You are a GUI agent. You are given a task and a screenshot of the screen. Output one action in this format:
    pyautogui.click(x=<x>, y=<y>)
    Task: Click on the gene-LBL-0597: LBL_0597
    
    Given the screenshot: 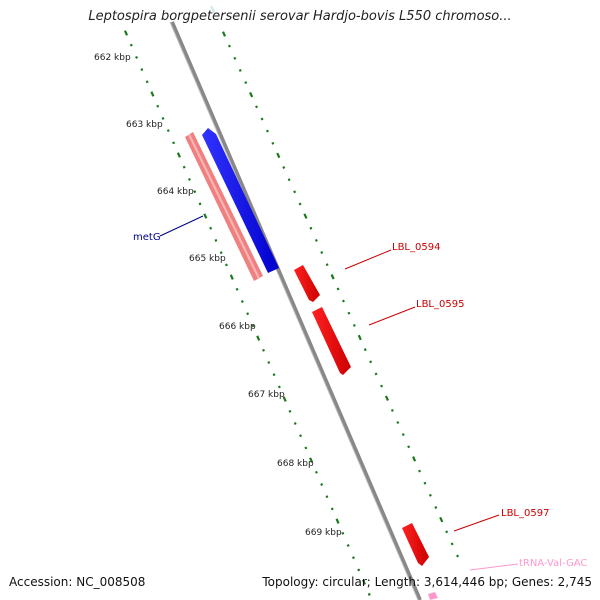 What is the action you would take?
    pyautogui.click(x=475, y=537)
    